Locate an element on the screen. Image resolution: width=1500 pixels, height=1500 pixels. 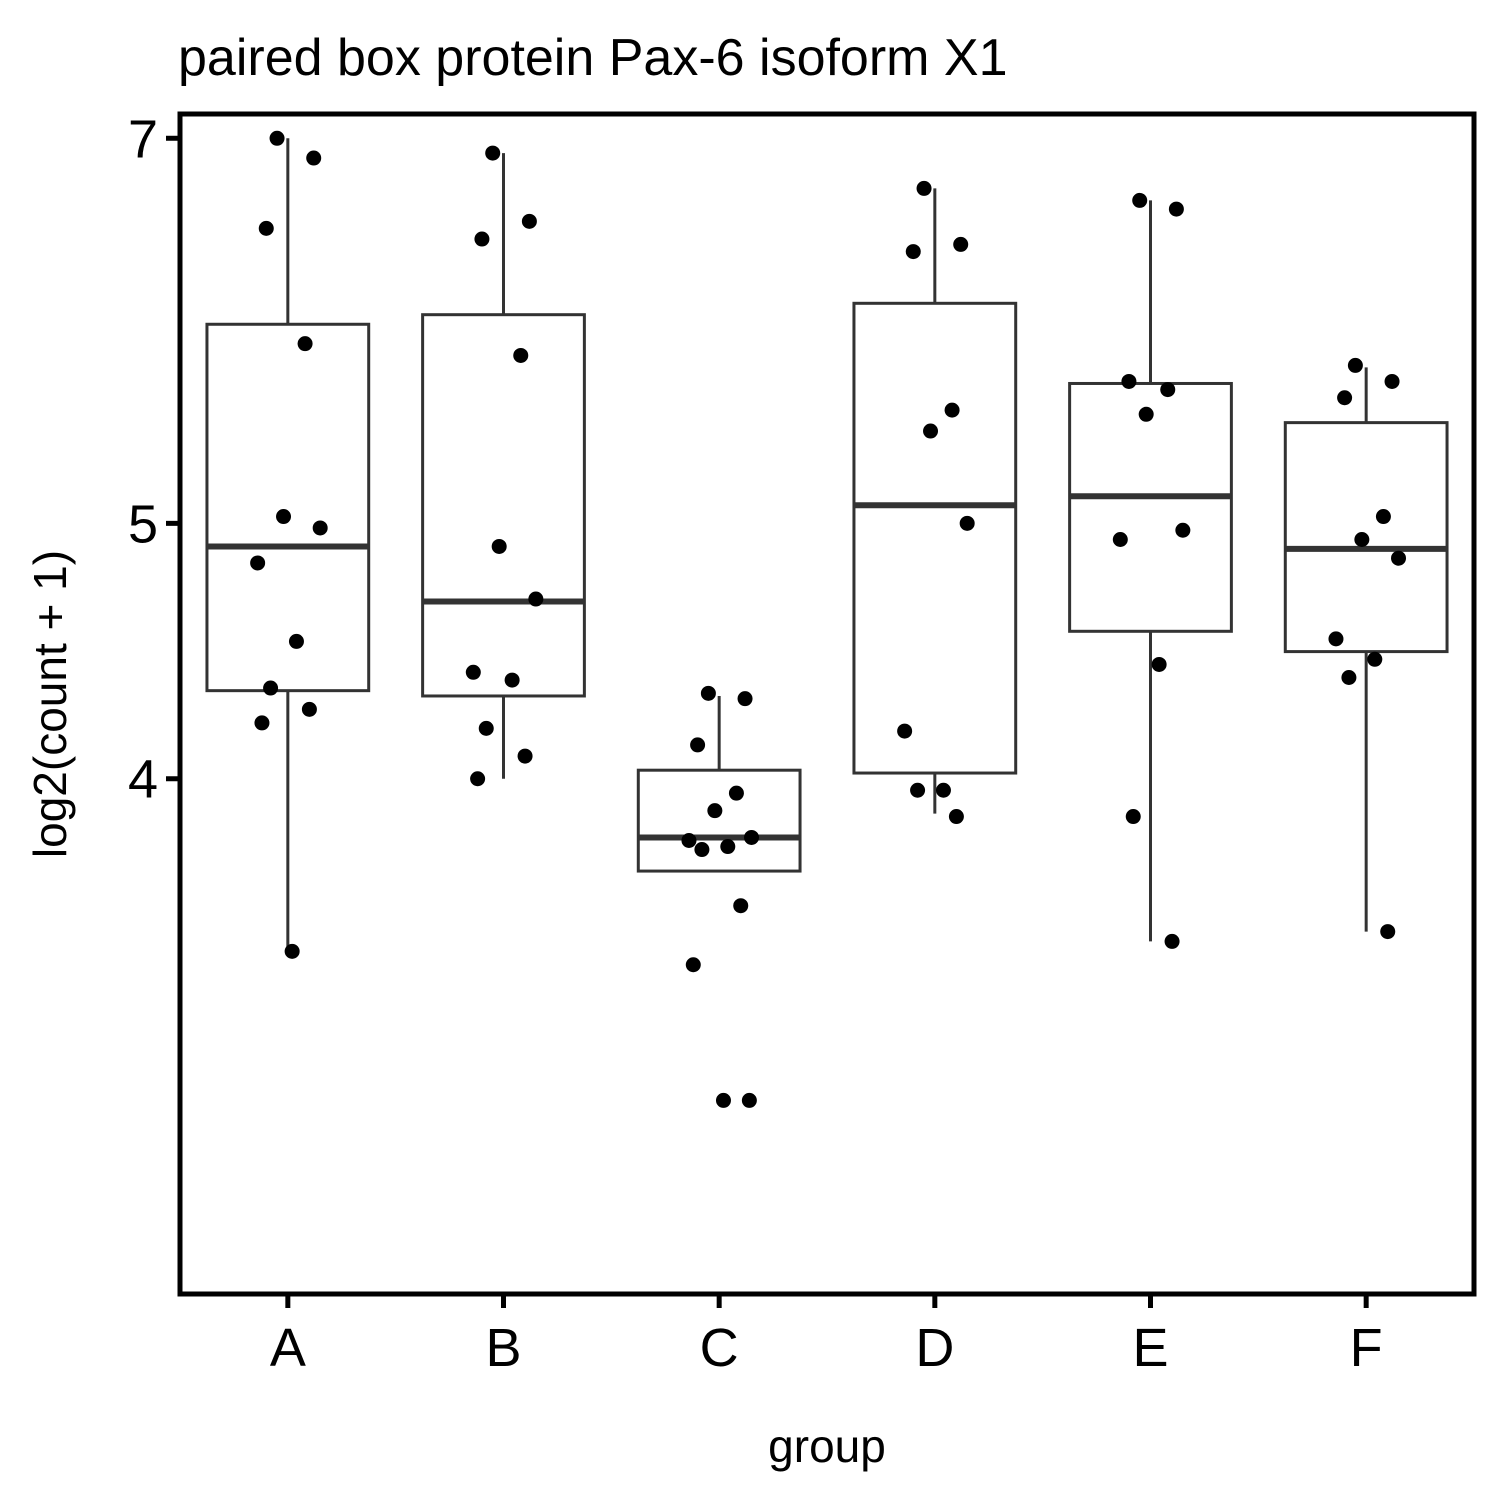
y-axis-title: log2(count + 1) is located at coordinates (50, 704).